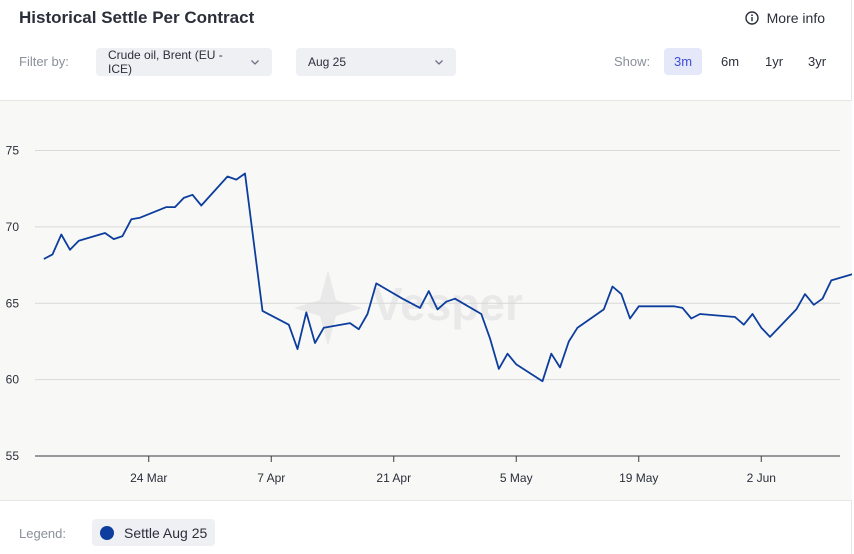  Describe the element at coordinates (751, 18) in the screenshot. I see `info-icon` at that location.